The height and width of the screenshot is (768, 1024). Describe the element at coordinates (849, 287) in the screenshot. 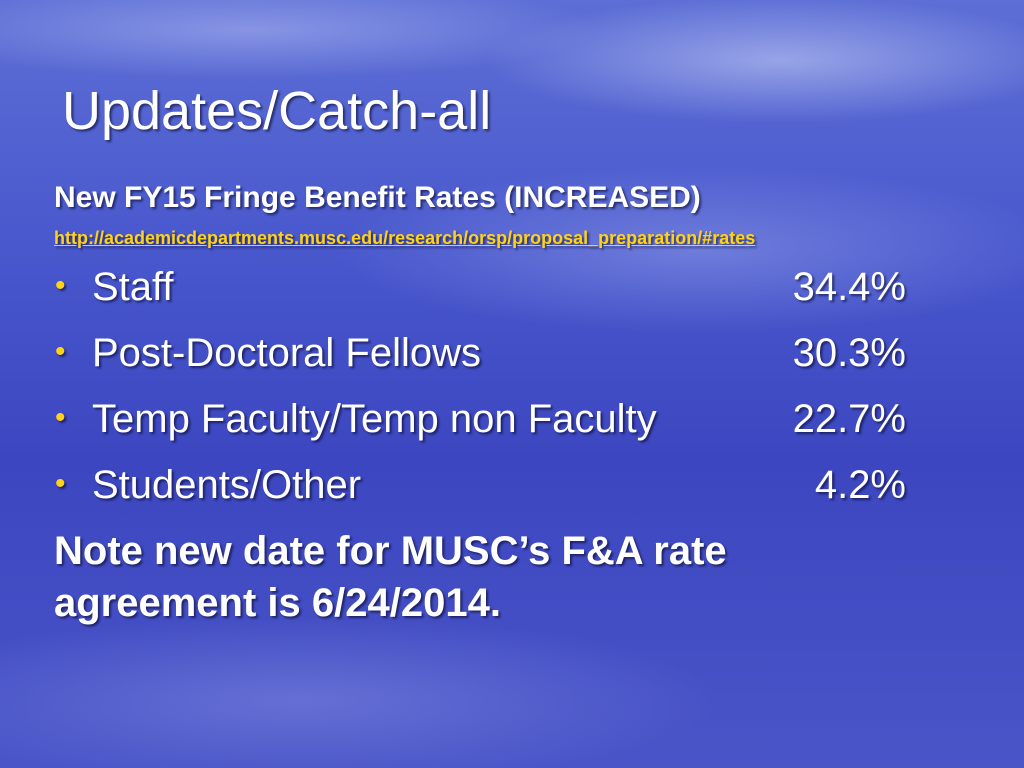

I see `item-rate: 34.4%` at that location.